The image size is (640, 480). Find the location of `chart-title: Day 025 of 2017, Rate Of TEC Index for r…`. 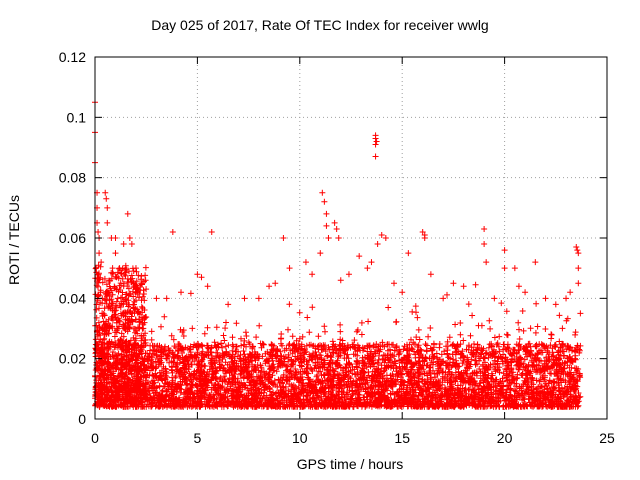

chart-title: Day 025 of 2017, Rate Of TEC Index for r… is located at coordinates (320, 25).